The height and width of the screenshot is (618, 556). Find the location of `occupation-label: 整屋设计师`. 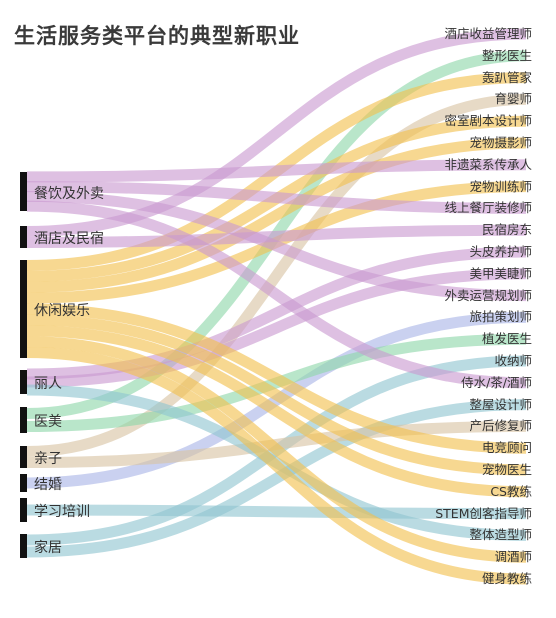

occupation-label: 整屋设计师 is located at coordinates (500, 404).